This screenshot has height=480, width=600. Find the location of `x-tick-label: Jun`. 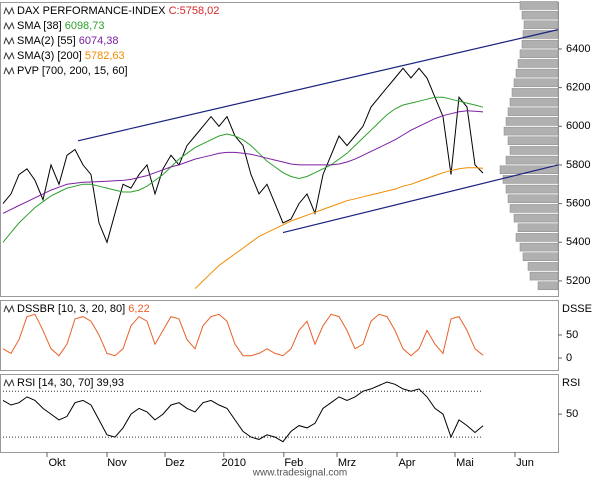

x-tick-label: Jun is located at coordinates (525, 463).